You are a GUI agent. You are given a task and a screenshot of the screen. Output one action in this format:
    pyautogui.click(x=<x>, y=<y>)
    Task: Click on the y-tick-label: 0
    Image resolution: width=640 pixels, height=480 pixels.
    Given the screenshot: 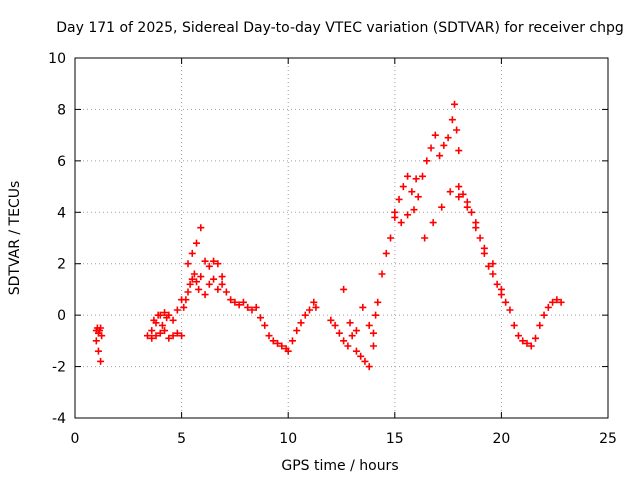 What is the action you would take?
    pyautogui.click(x=61, y=316)
    